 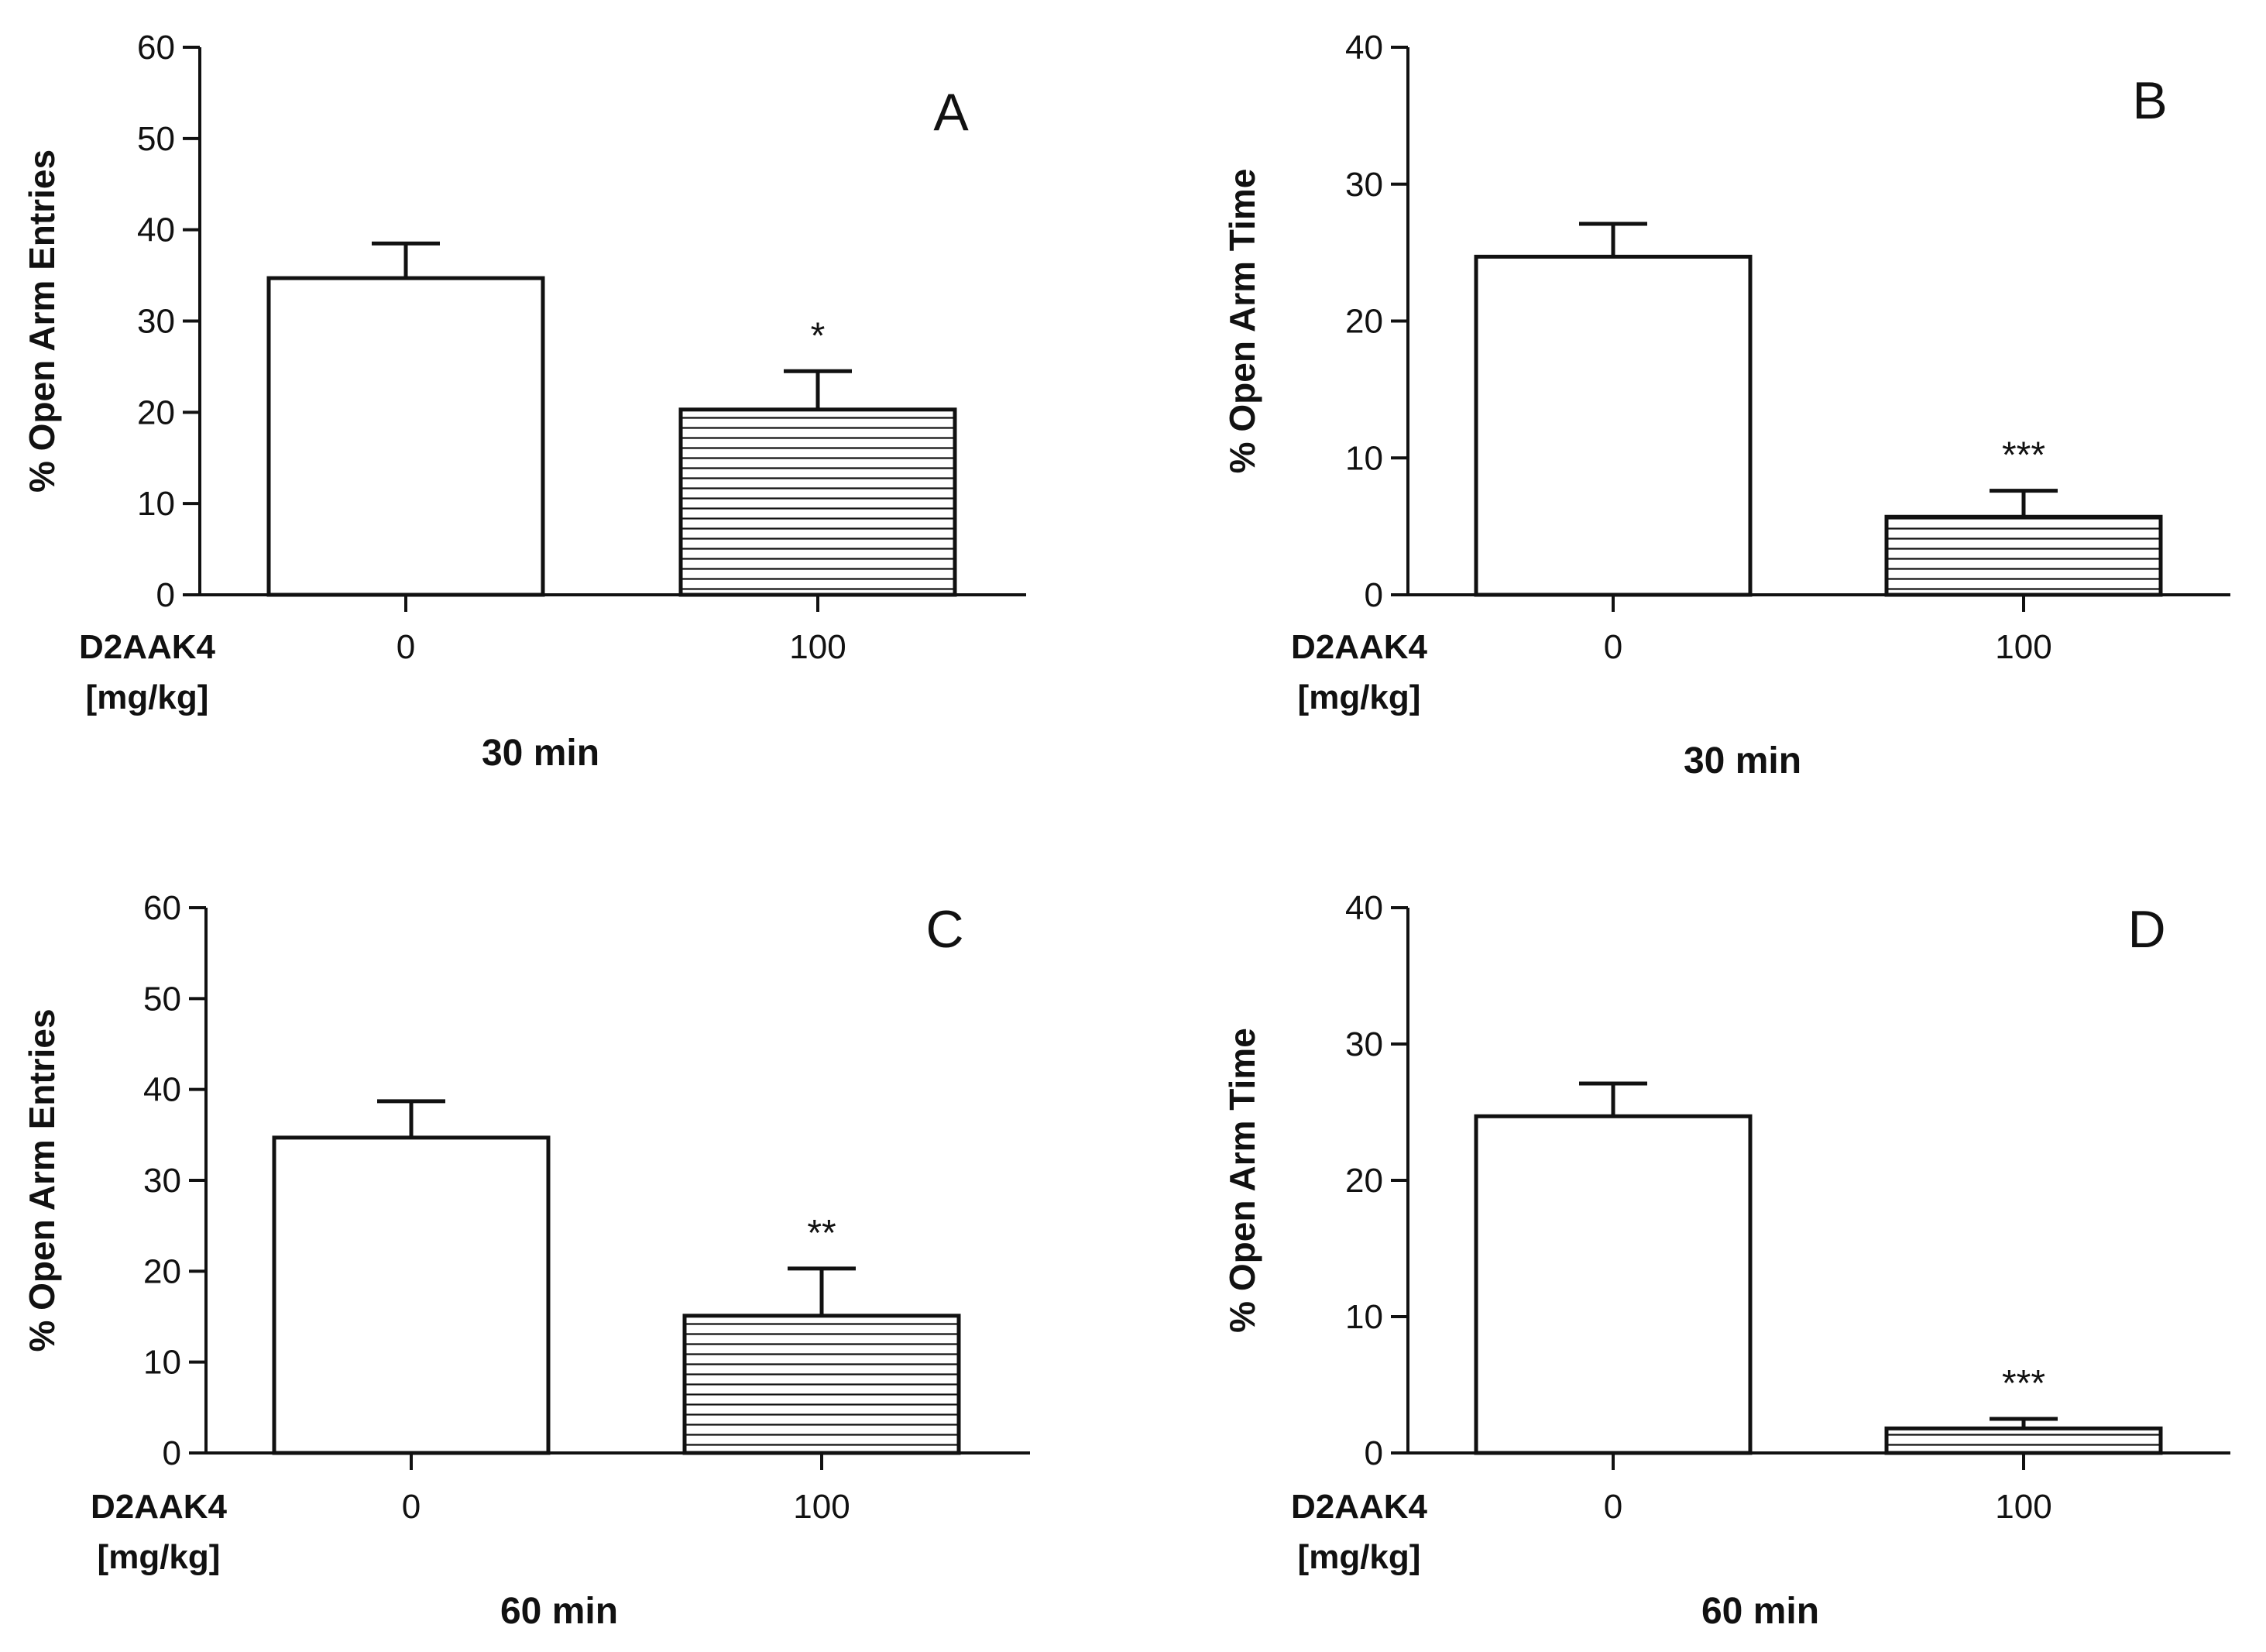 I want to click on panel-letter: B, so click(x=2150, y=100).